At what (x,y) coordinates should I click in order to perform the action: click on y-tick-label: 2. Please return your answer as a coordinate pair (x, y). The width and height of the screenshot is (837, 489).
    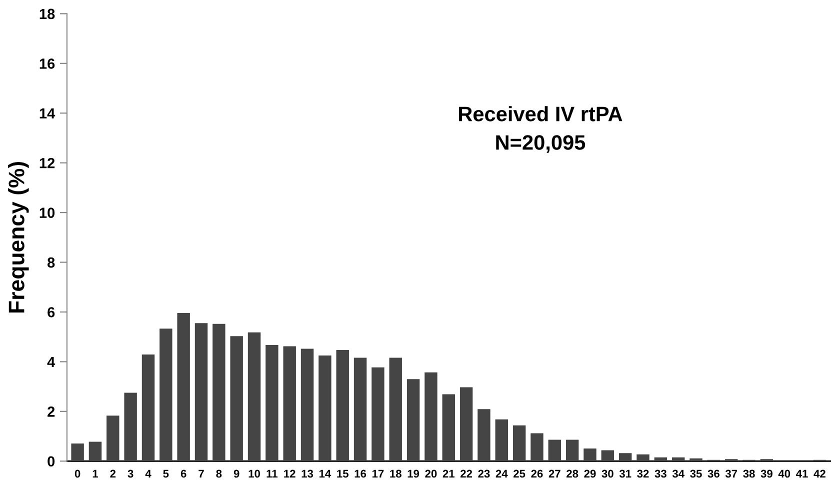
    Looking at the image, I should click on (51, 411).